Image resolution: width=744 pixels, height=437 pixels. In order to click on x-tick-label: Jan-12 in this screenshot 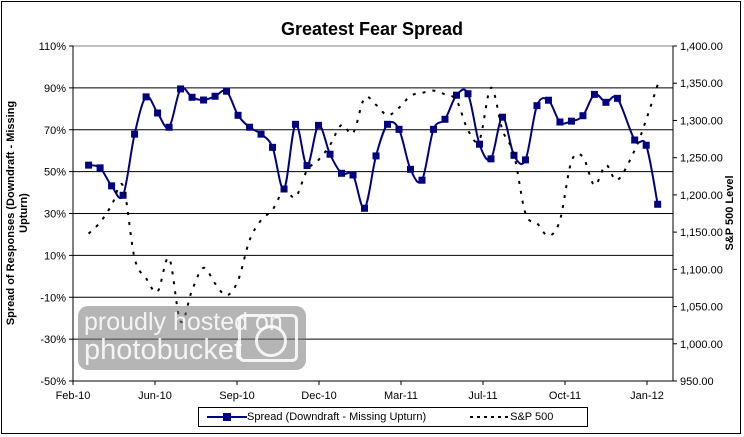, I will do `click(647, 396)`.